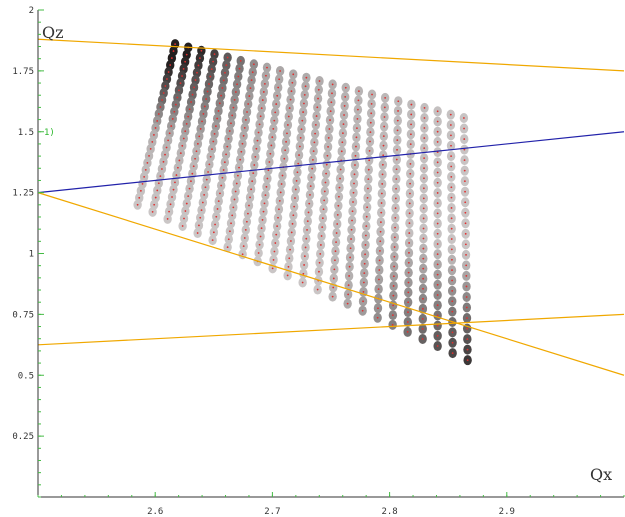  I want to click on x-tick-label: 2.7, so click(272, 512).